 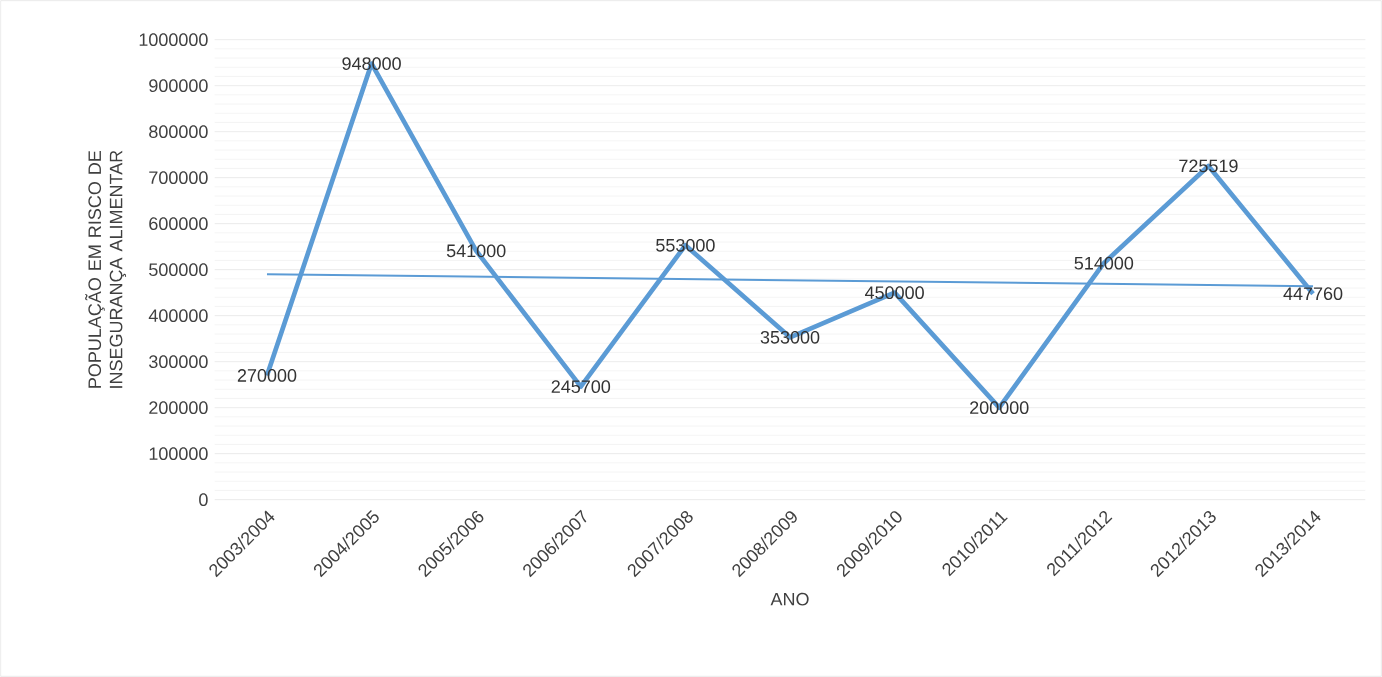 What do you see at coordinates (178, 408) in the screenshot?
I see `y-tick-label: 200000` at bounding box center [178, 408].